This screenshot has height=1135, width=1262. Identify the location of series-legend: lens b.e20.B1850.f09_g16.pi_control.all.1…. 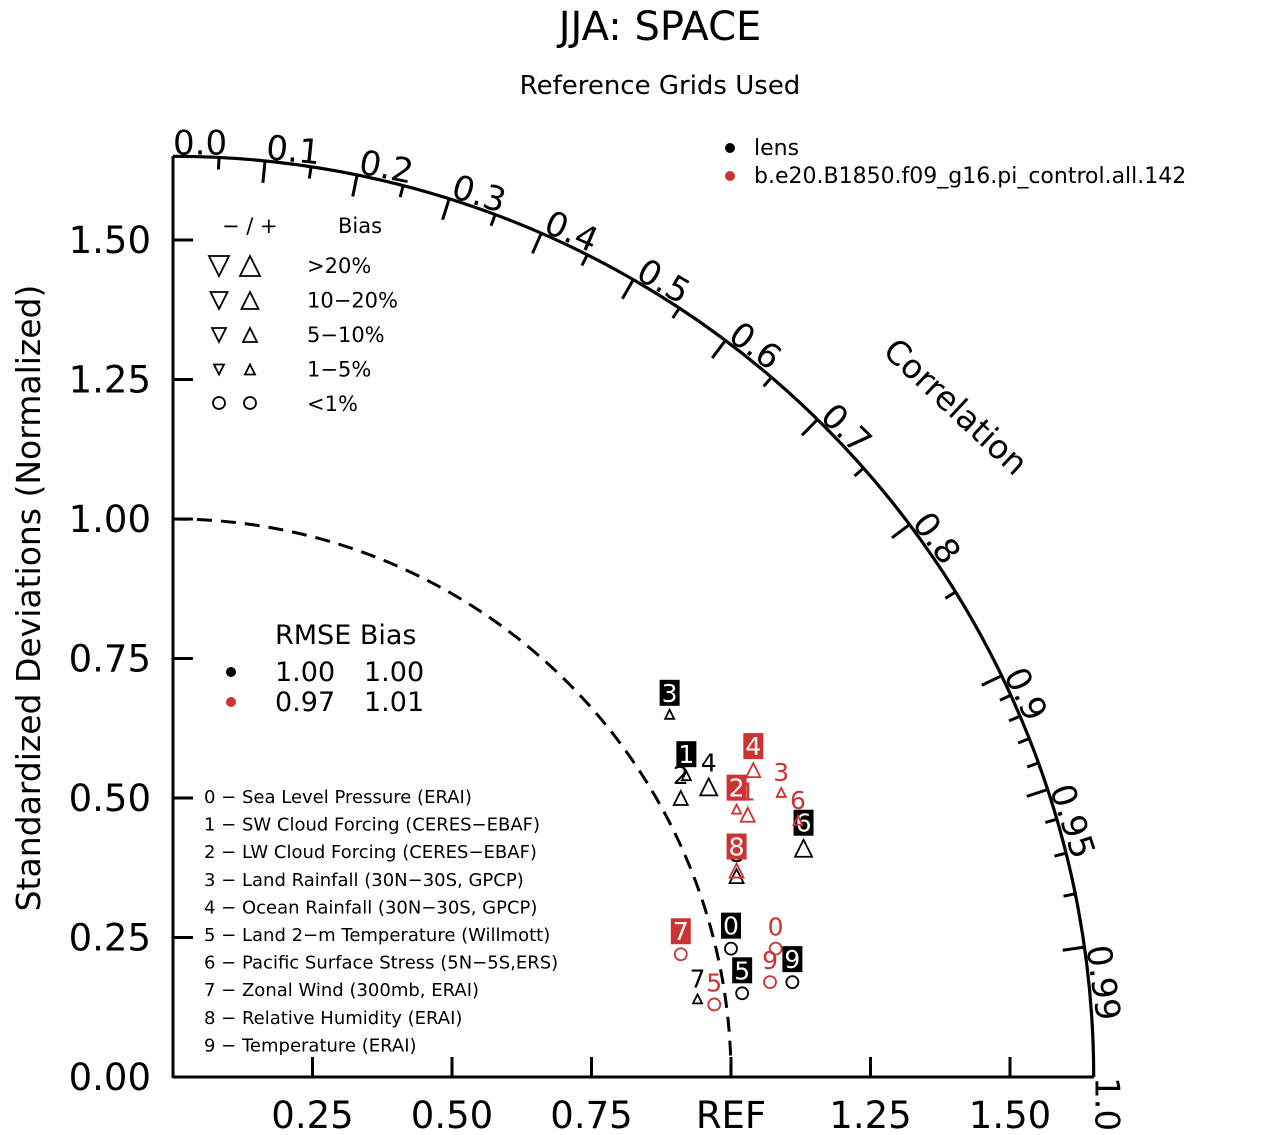
(955, 162).